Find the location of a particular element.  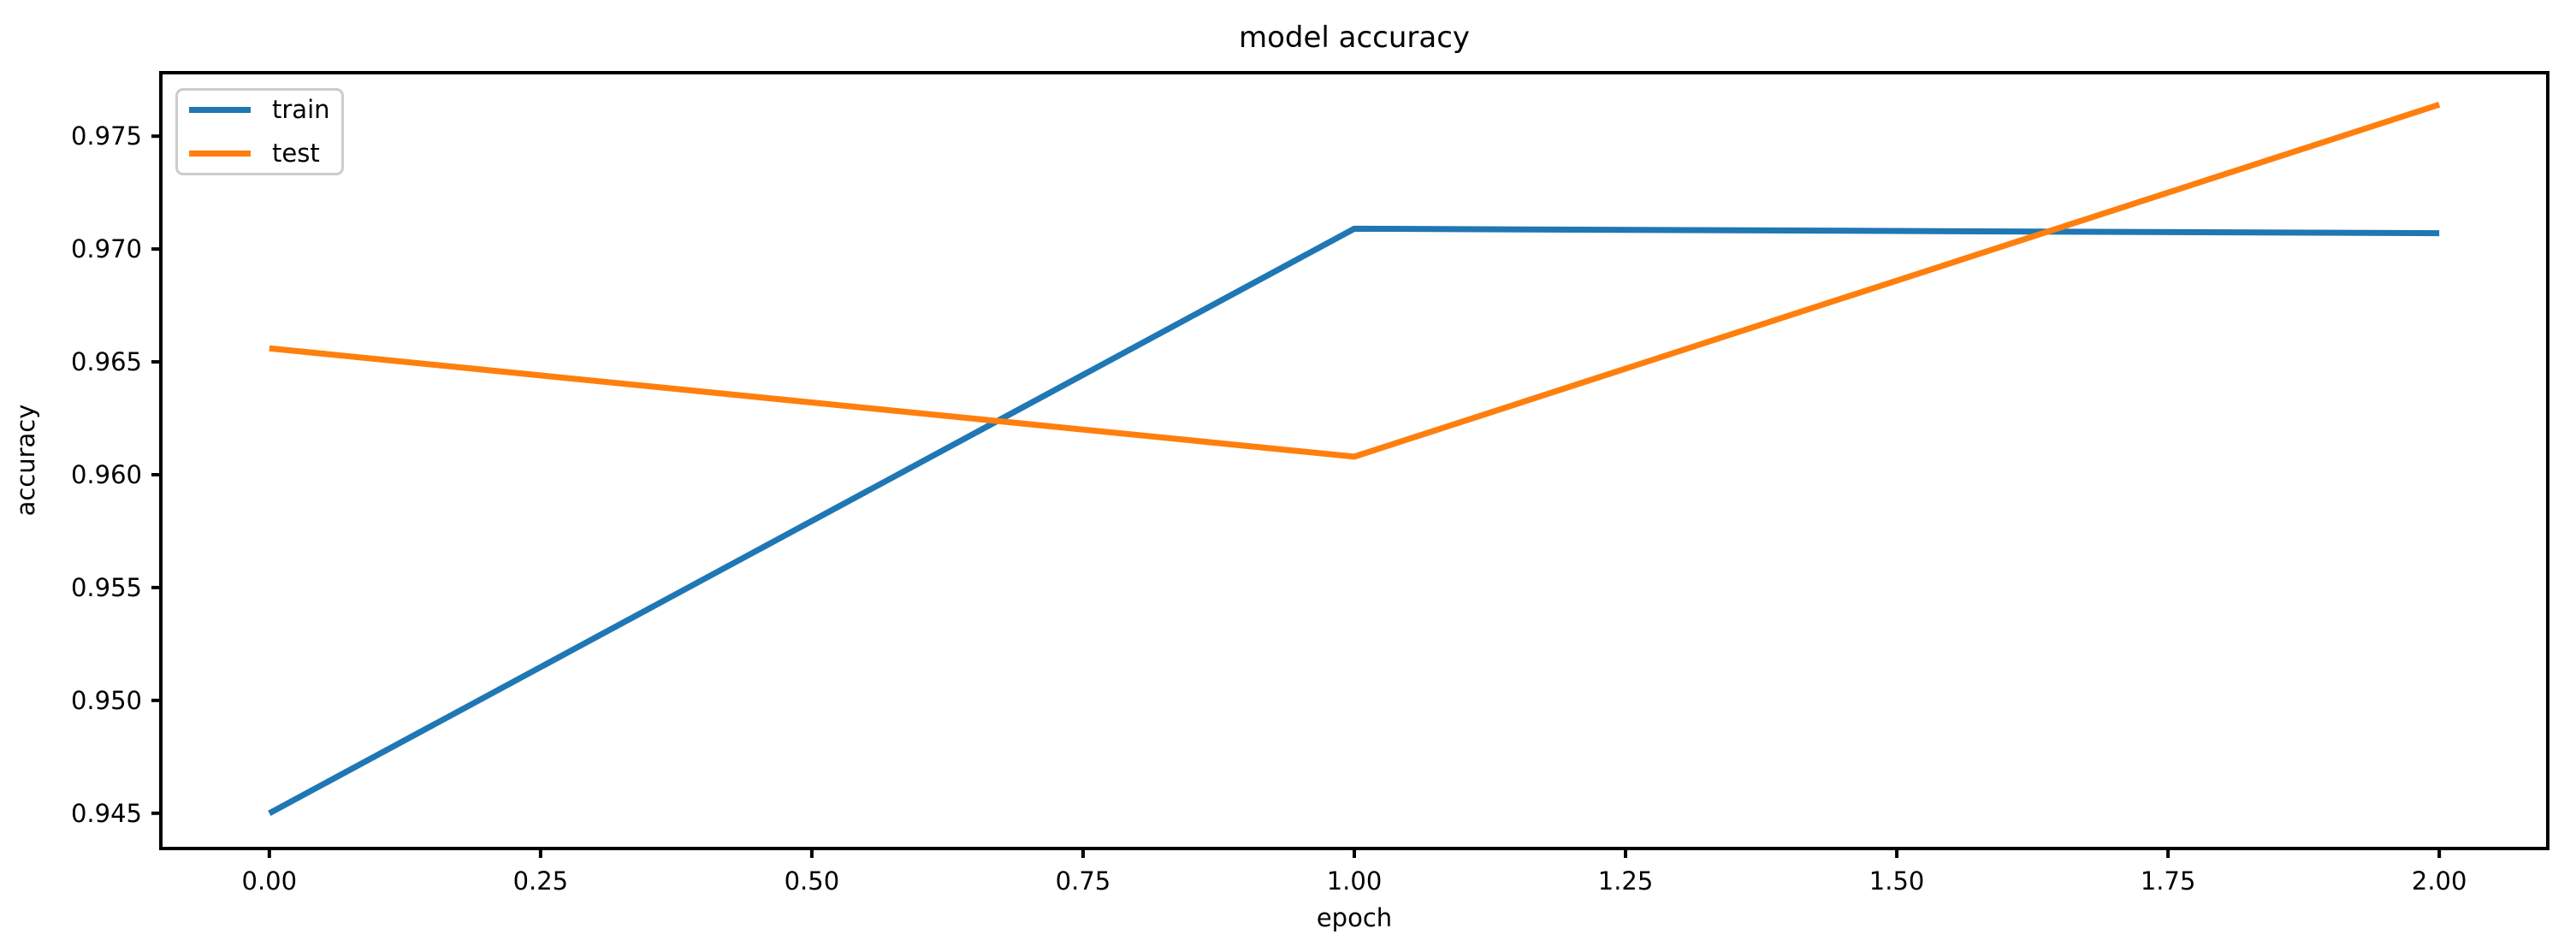

train-line-swatch is located at coordinates (220, 110).